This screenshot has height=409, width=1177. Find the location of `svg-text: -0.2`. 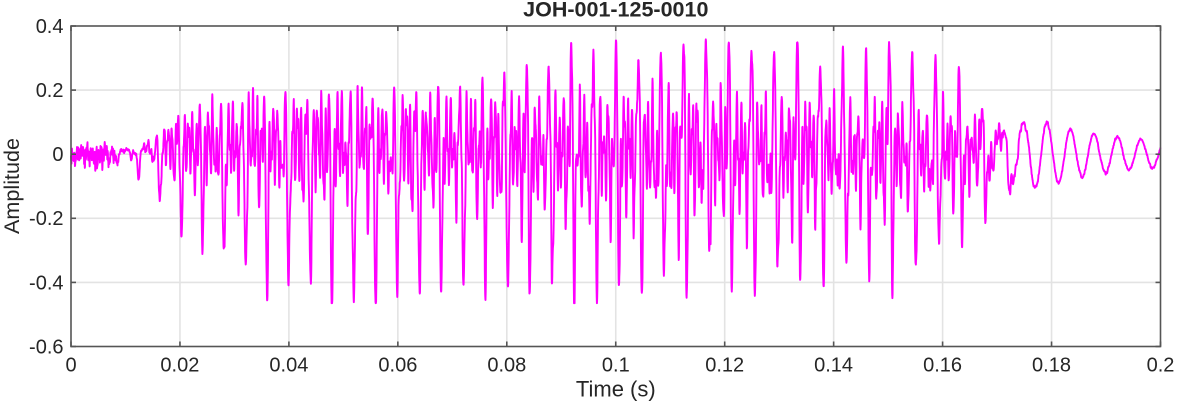

svg-text: -0.2 is located at coordinates (46, 219).